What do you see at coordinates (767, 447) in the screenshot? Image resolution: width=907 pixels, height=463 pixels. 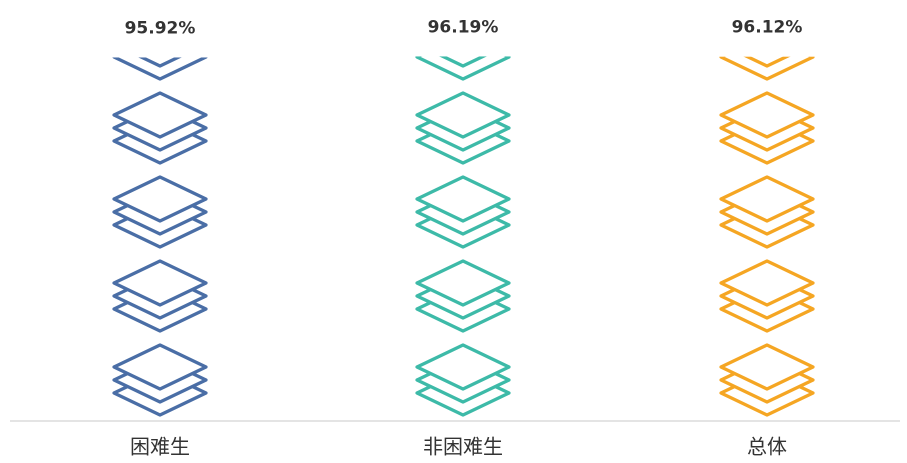 I see `x-tick-label: 总体` at bounding box center [767, 447].